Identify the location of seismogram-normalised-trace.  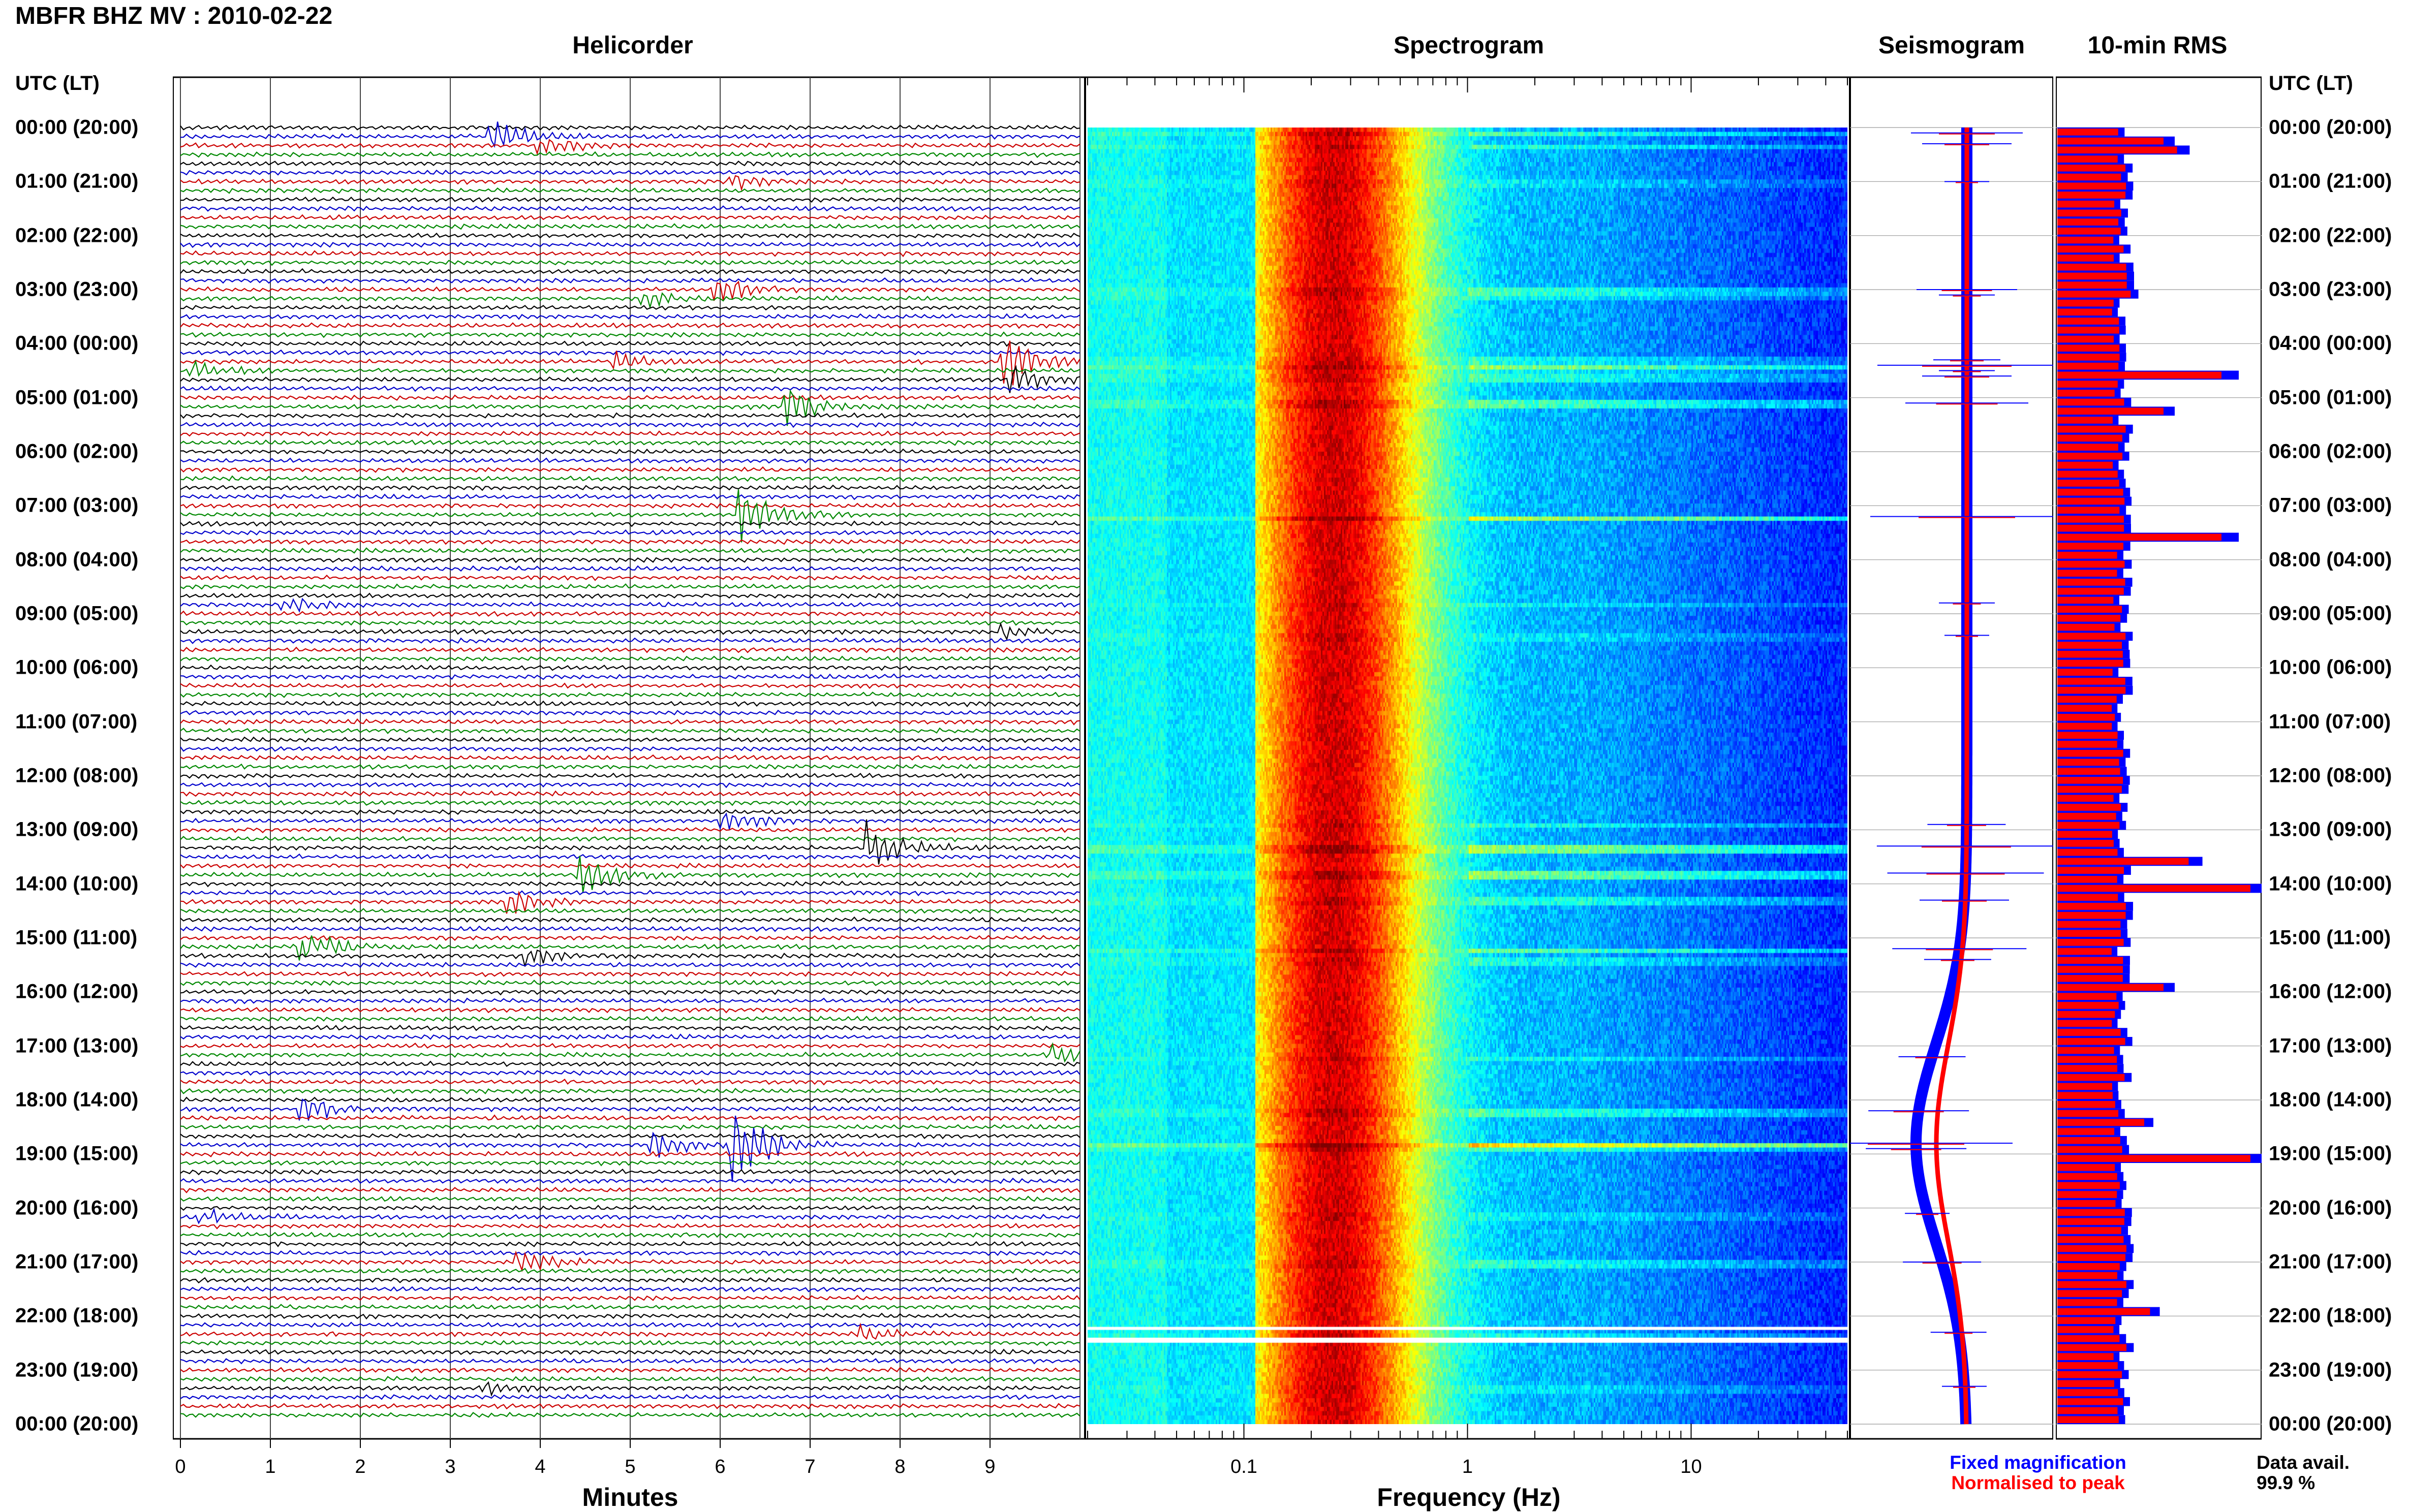
(1952, 776).